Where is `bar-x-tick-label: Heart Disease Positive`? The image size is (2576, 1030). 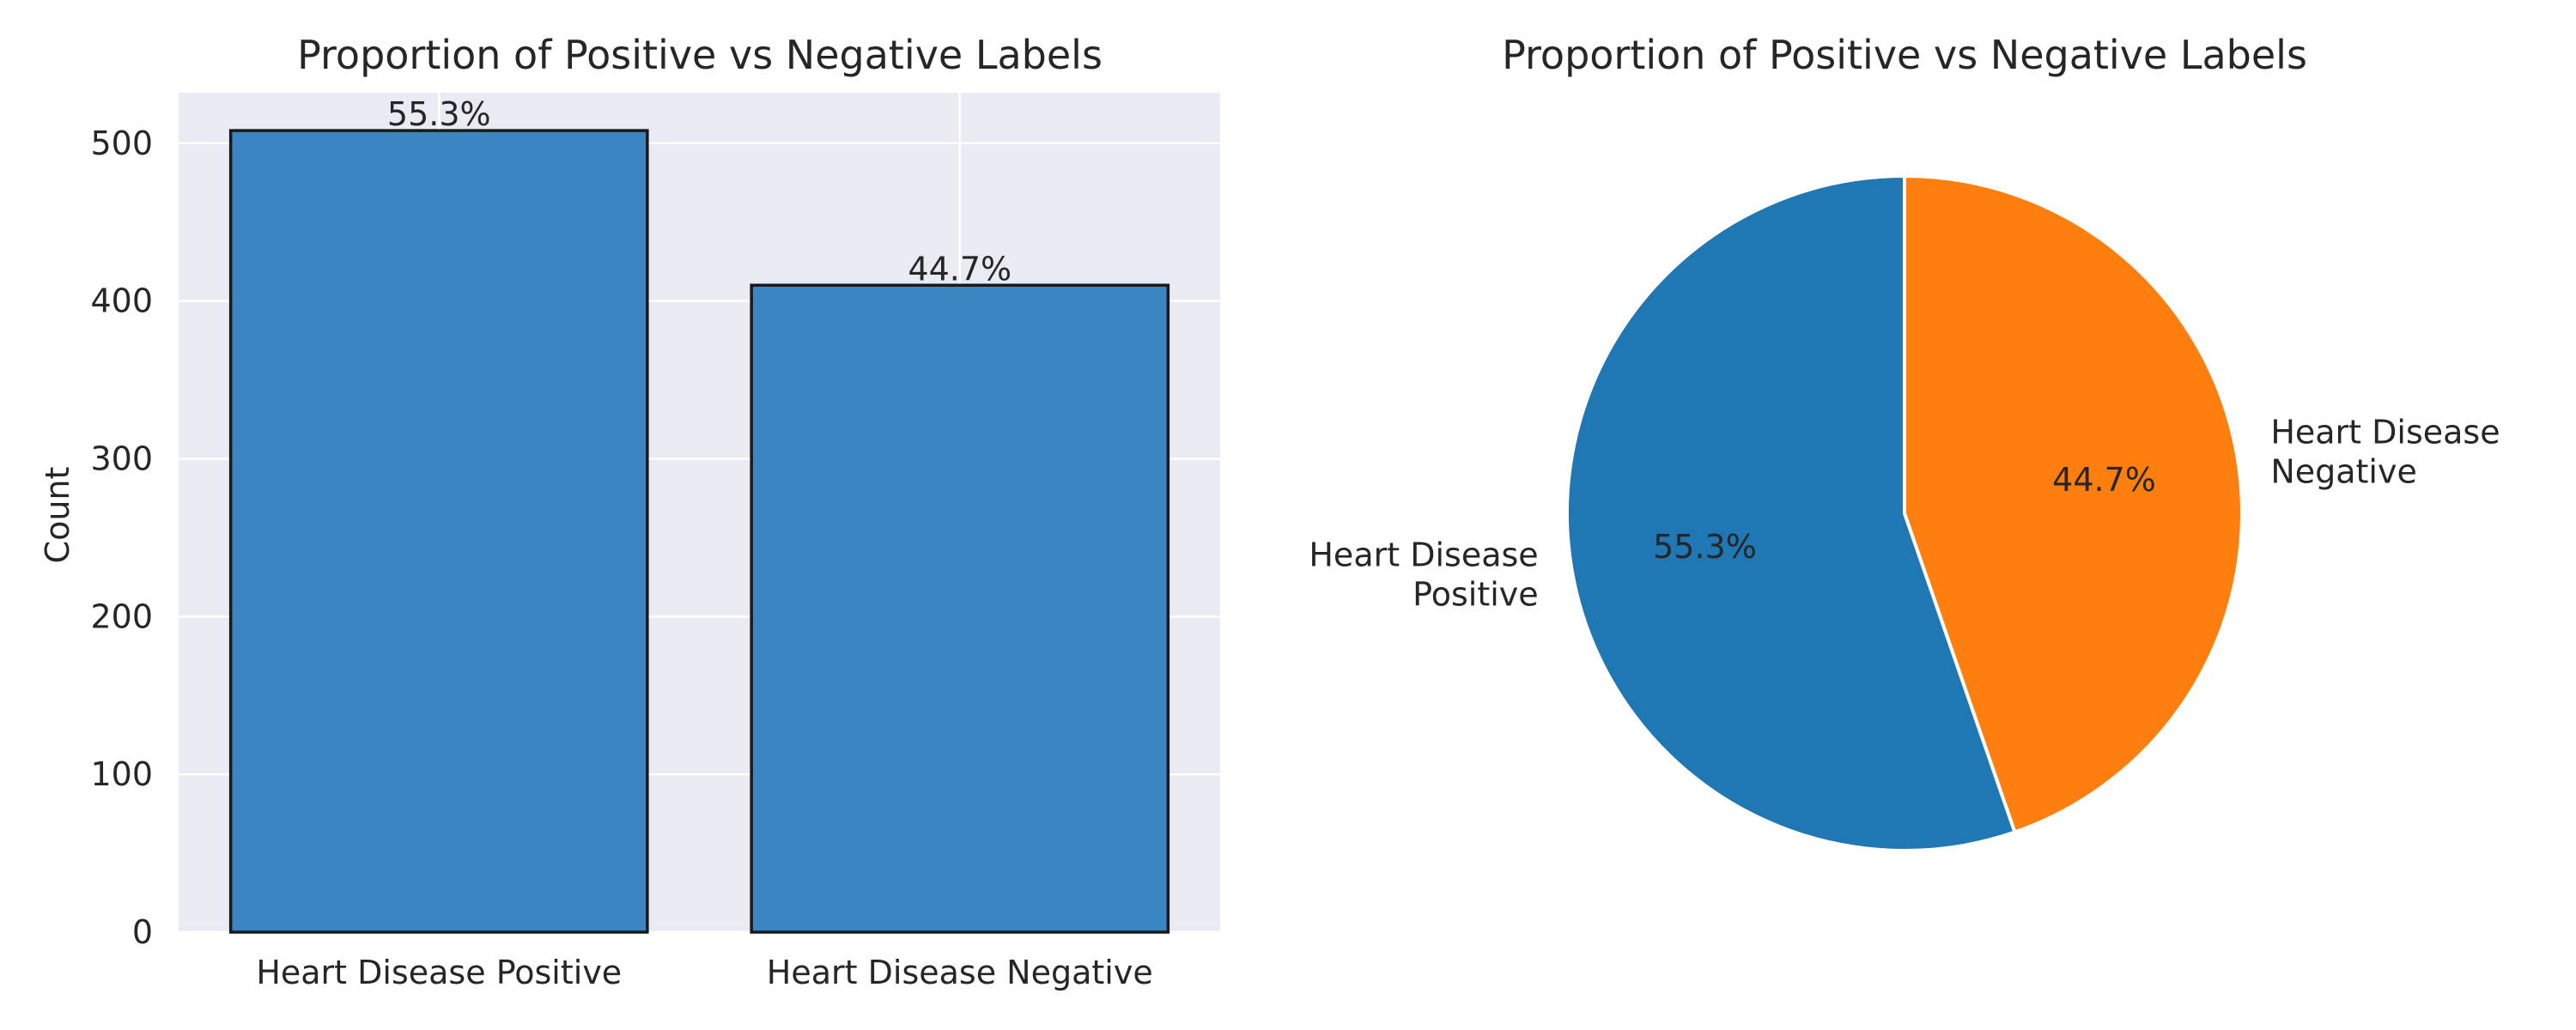 bar-x-tick-label: Heart Disease Positive is located at coordinates (439, 972).